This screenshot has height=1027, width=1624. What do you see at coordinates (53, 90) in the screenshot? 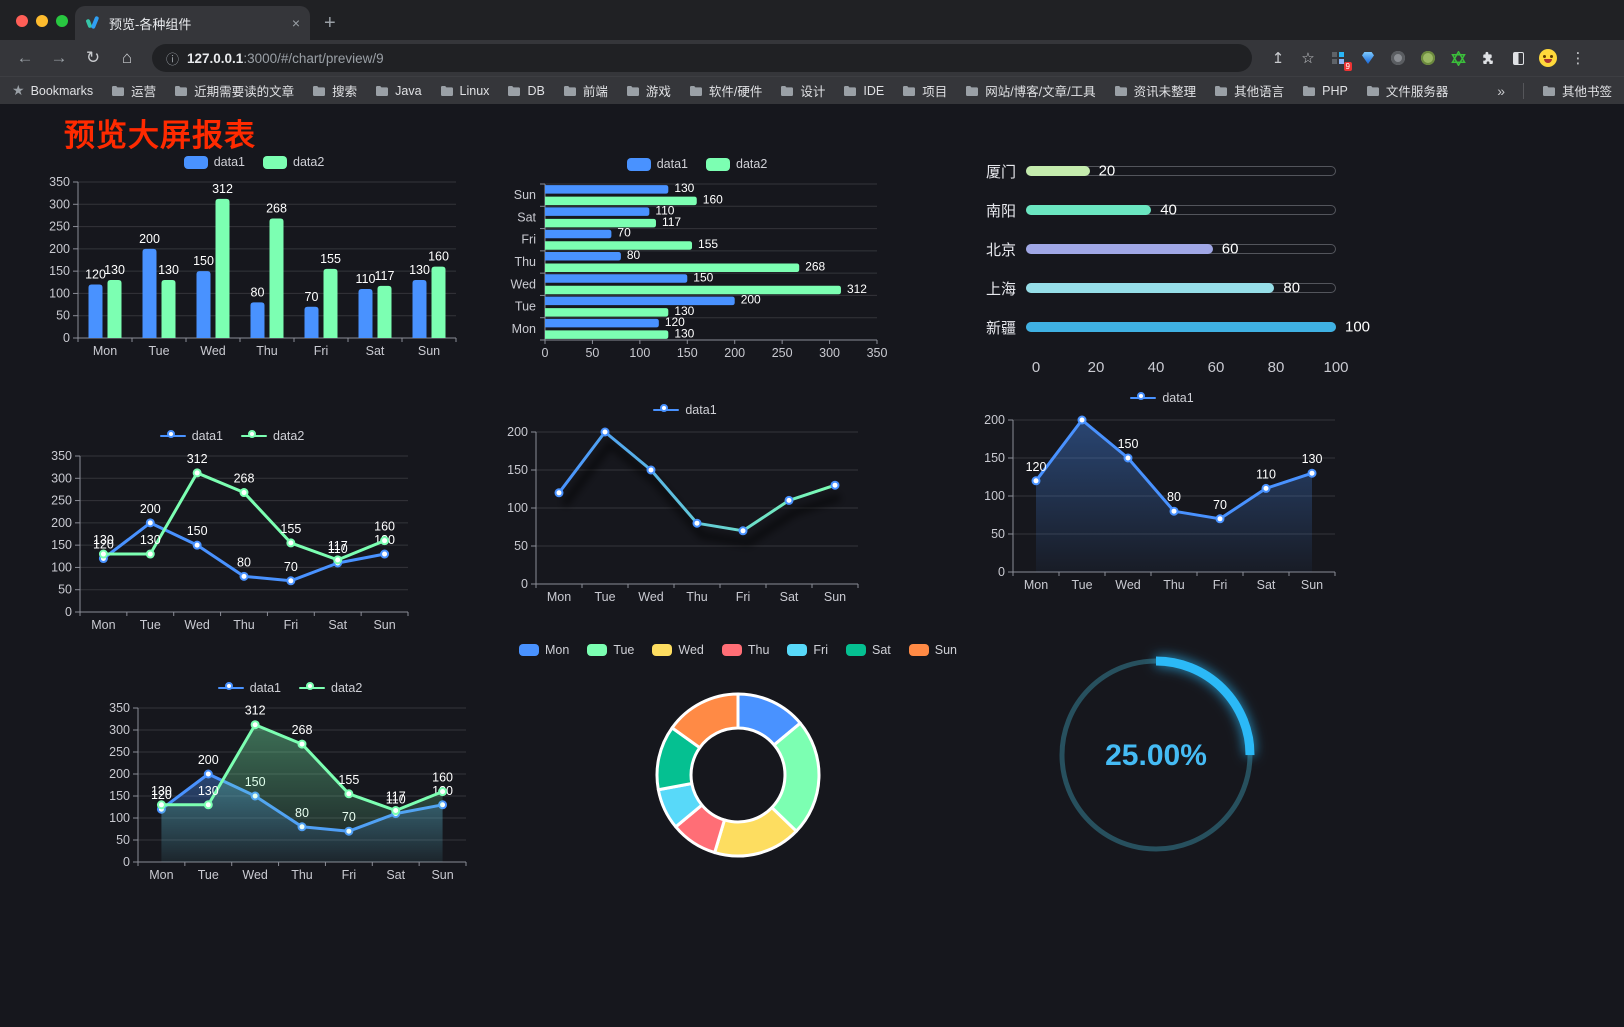
I see `bookmarks-root: ★ Bookmarks` at bounding box center [53, 90].